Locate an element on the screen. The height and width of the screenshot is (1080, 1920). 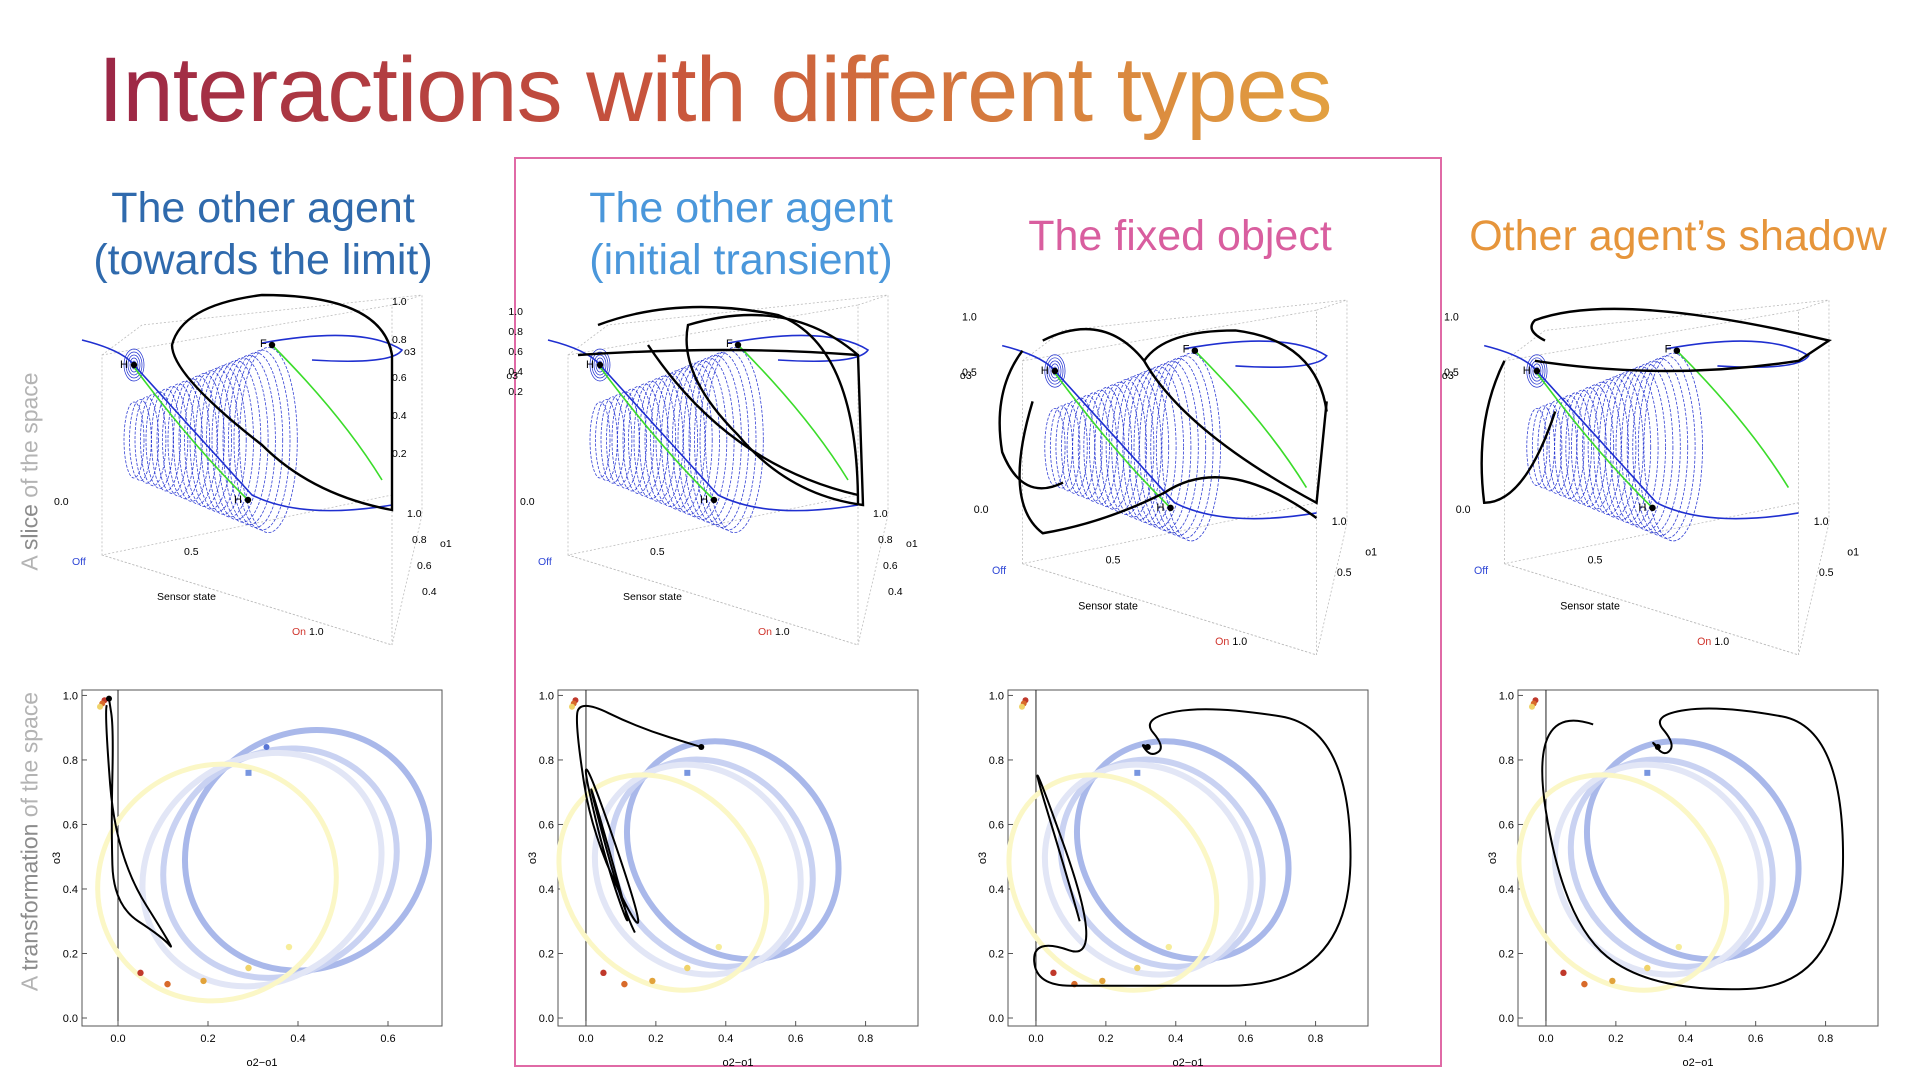
y-tick-label: 0.8 is located at coordinates (1506, 761).